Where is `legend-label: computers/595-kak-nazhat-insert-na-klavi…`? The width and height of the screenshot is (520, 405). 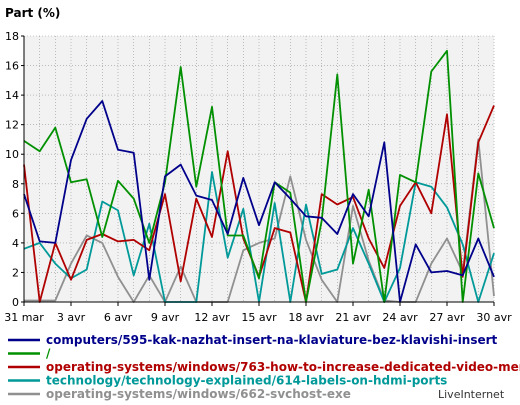 legend-label: computers/595-kak-nazhat-insert-na-klavi… is located at coordinates (272, 340).